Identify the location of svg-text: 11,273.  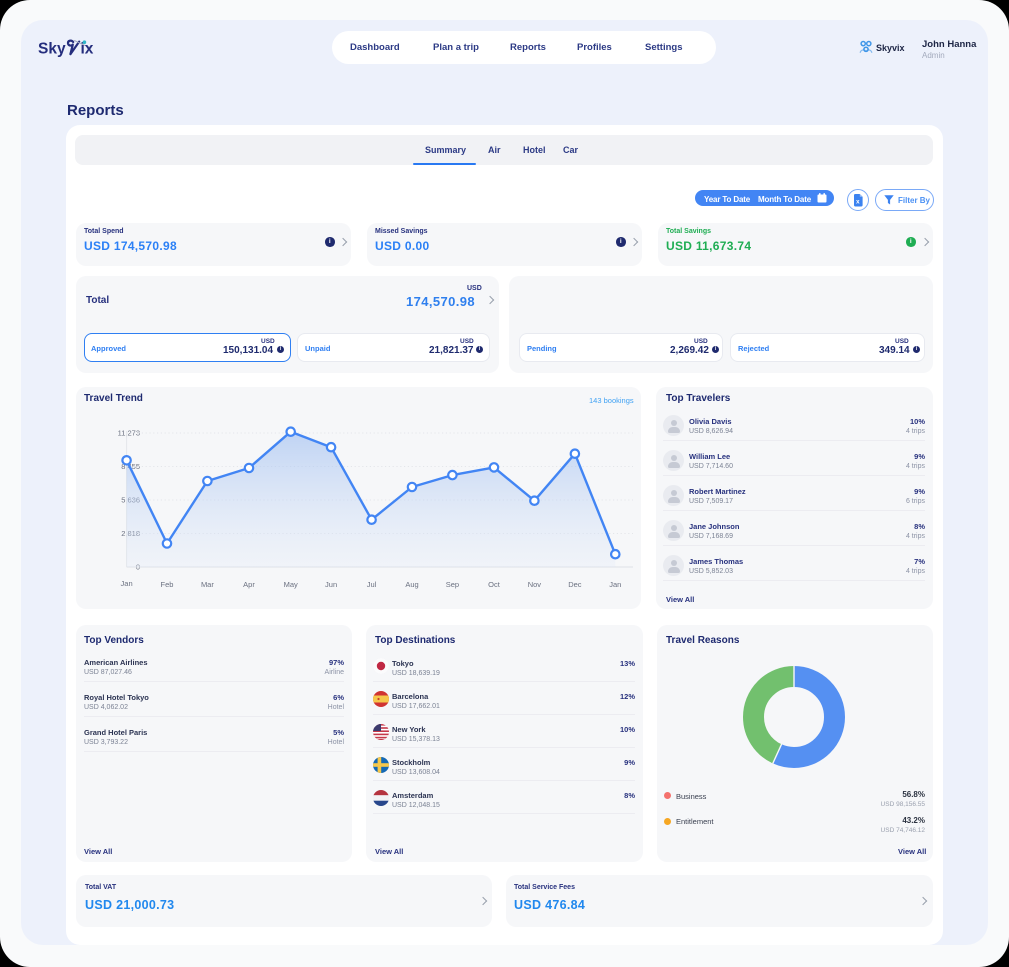
(129, 433).